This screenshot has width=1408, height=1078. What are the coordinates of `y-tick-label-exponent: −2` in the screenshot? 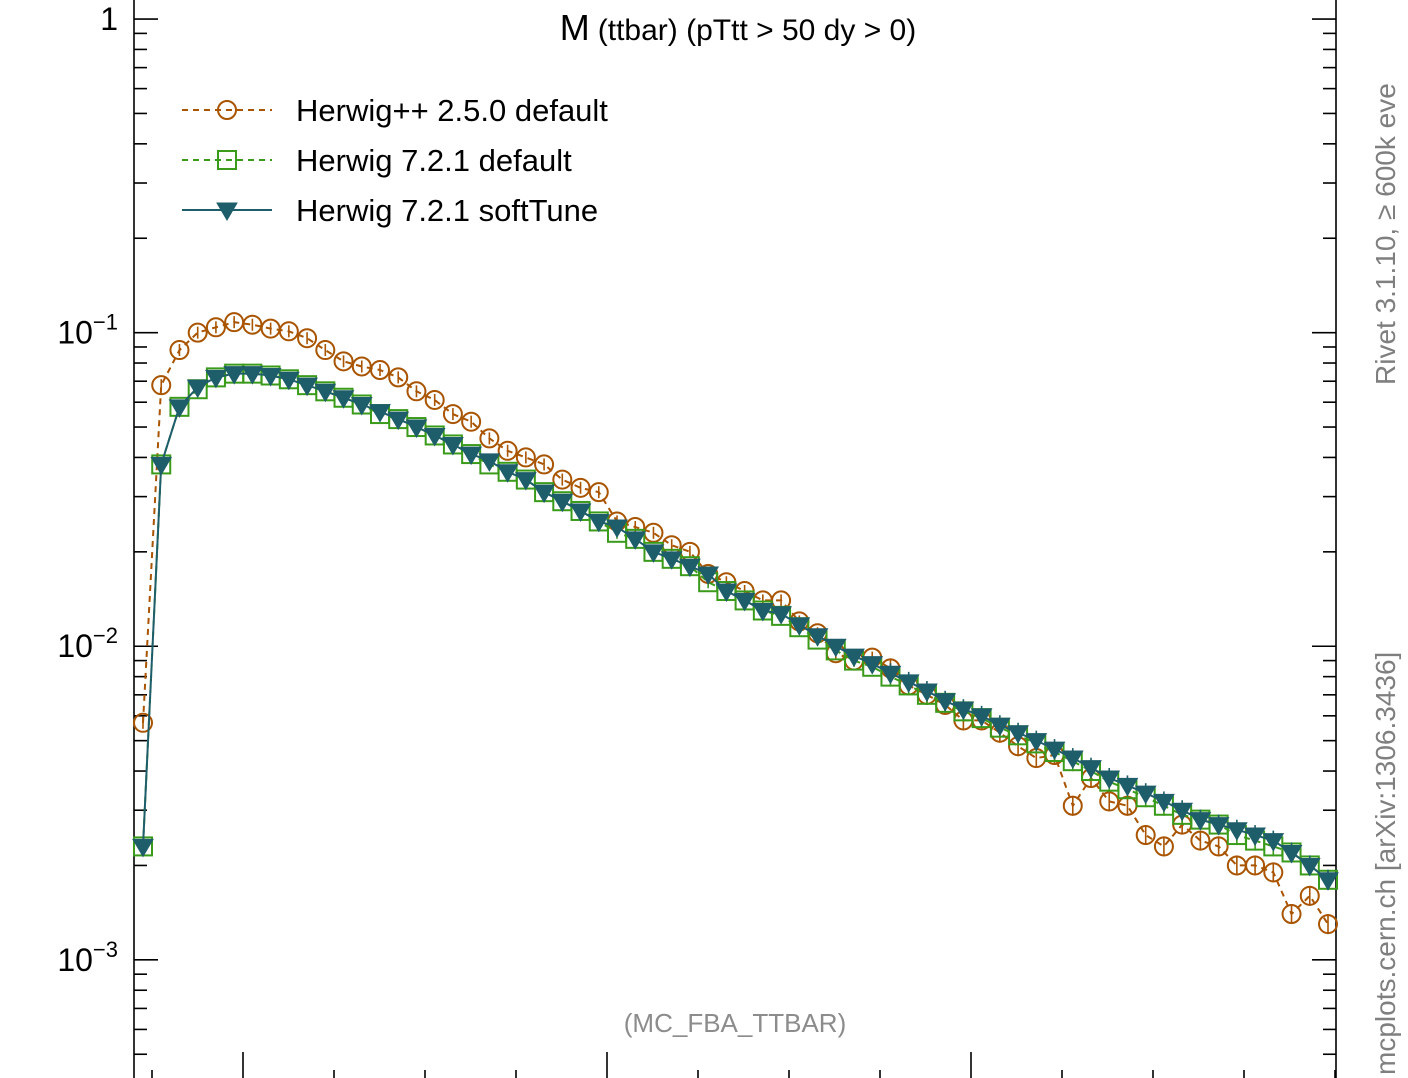 It's located at (105, 635).